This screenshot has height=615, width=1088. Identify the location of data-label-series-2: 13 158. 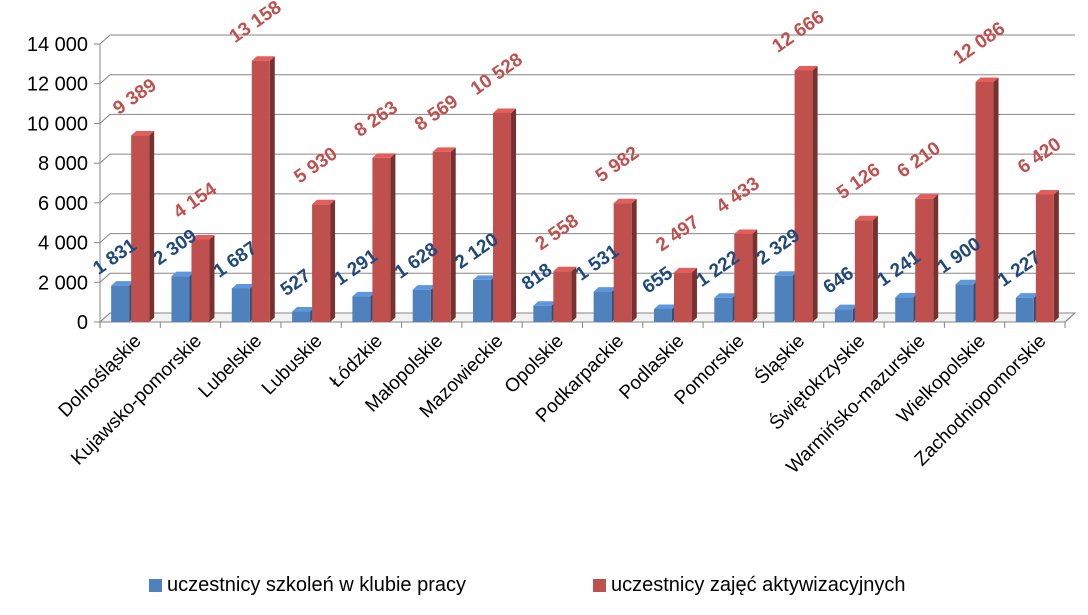
(256, 23).